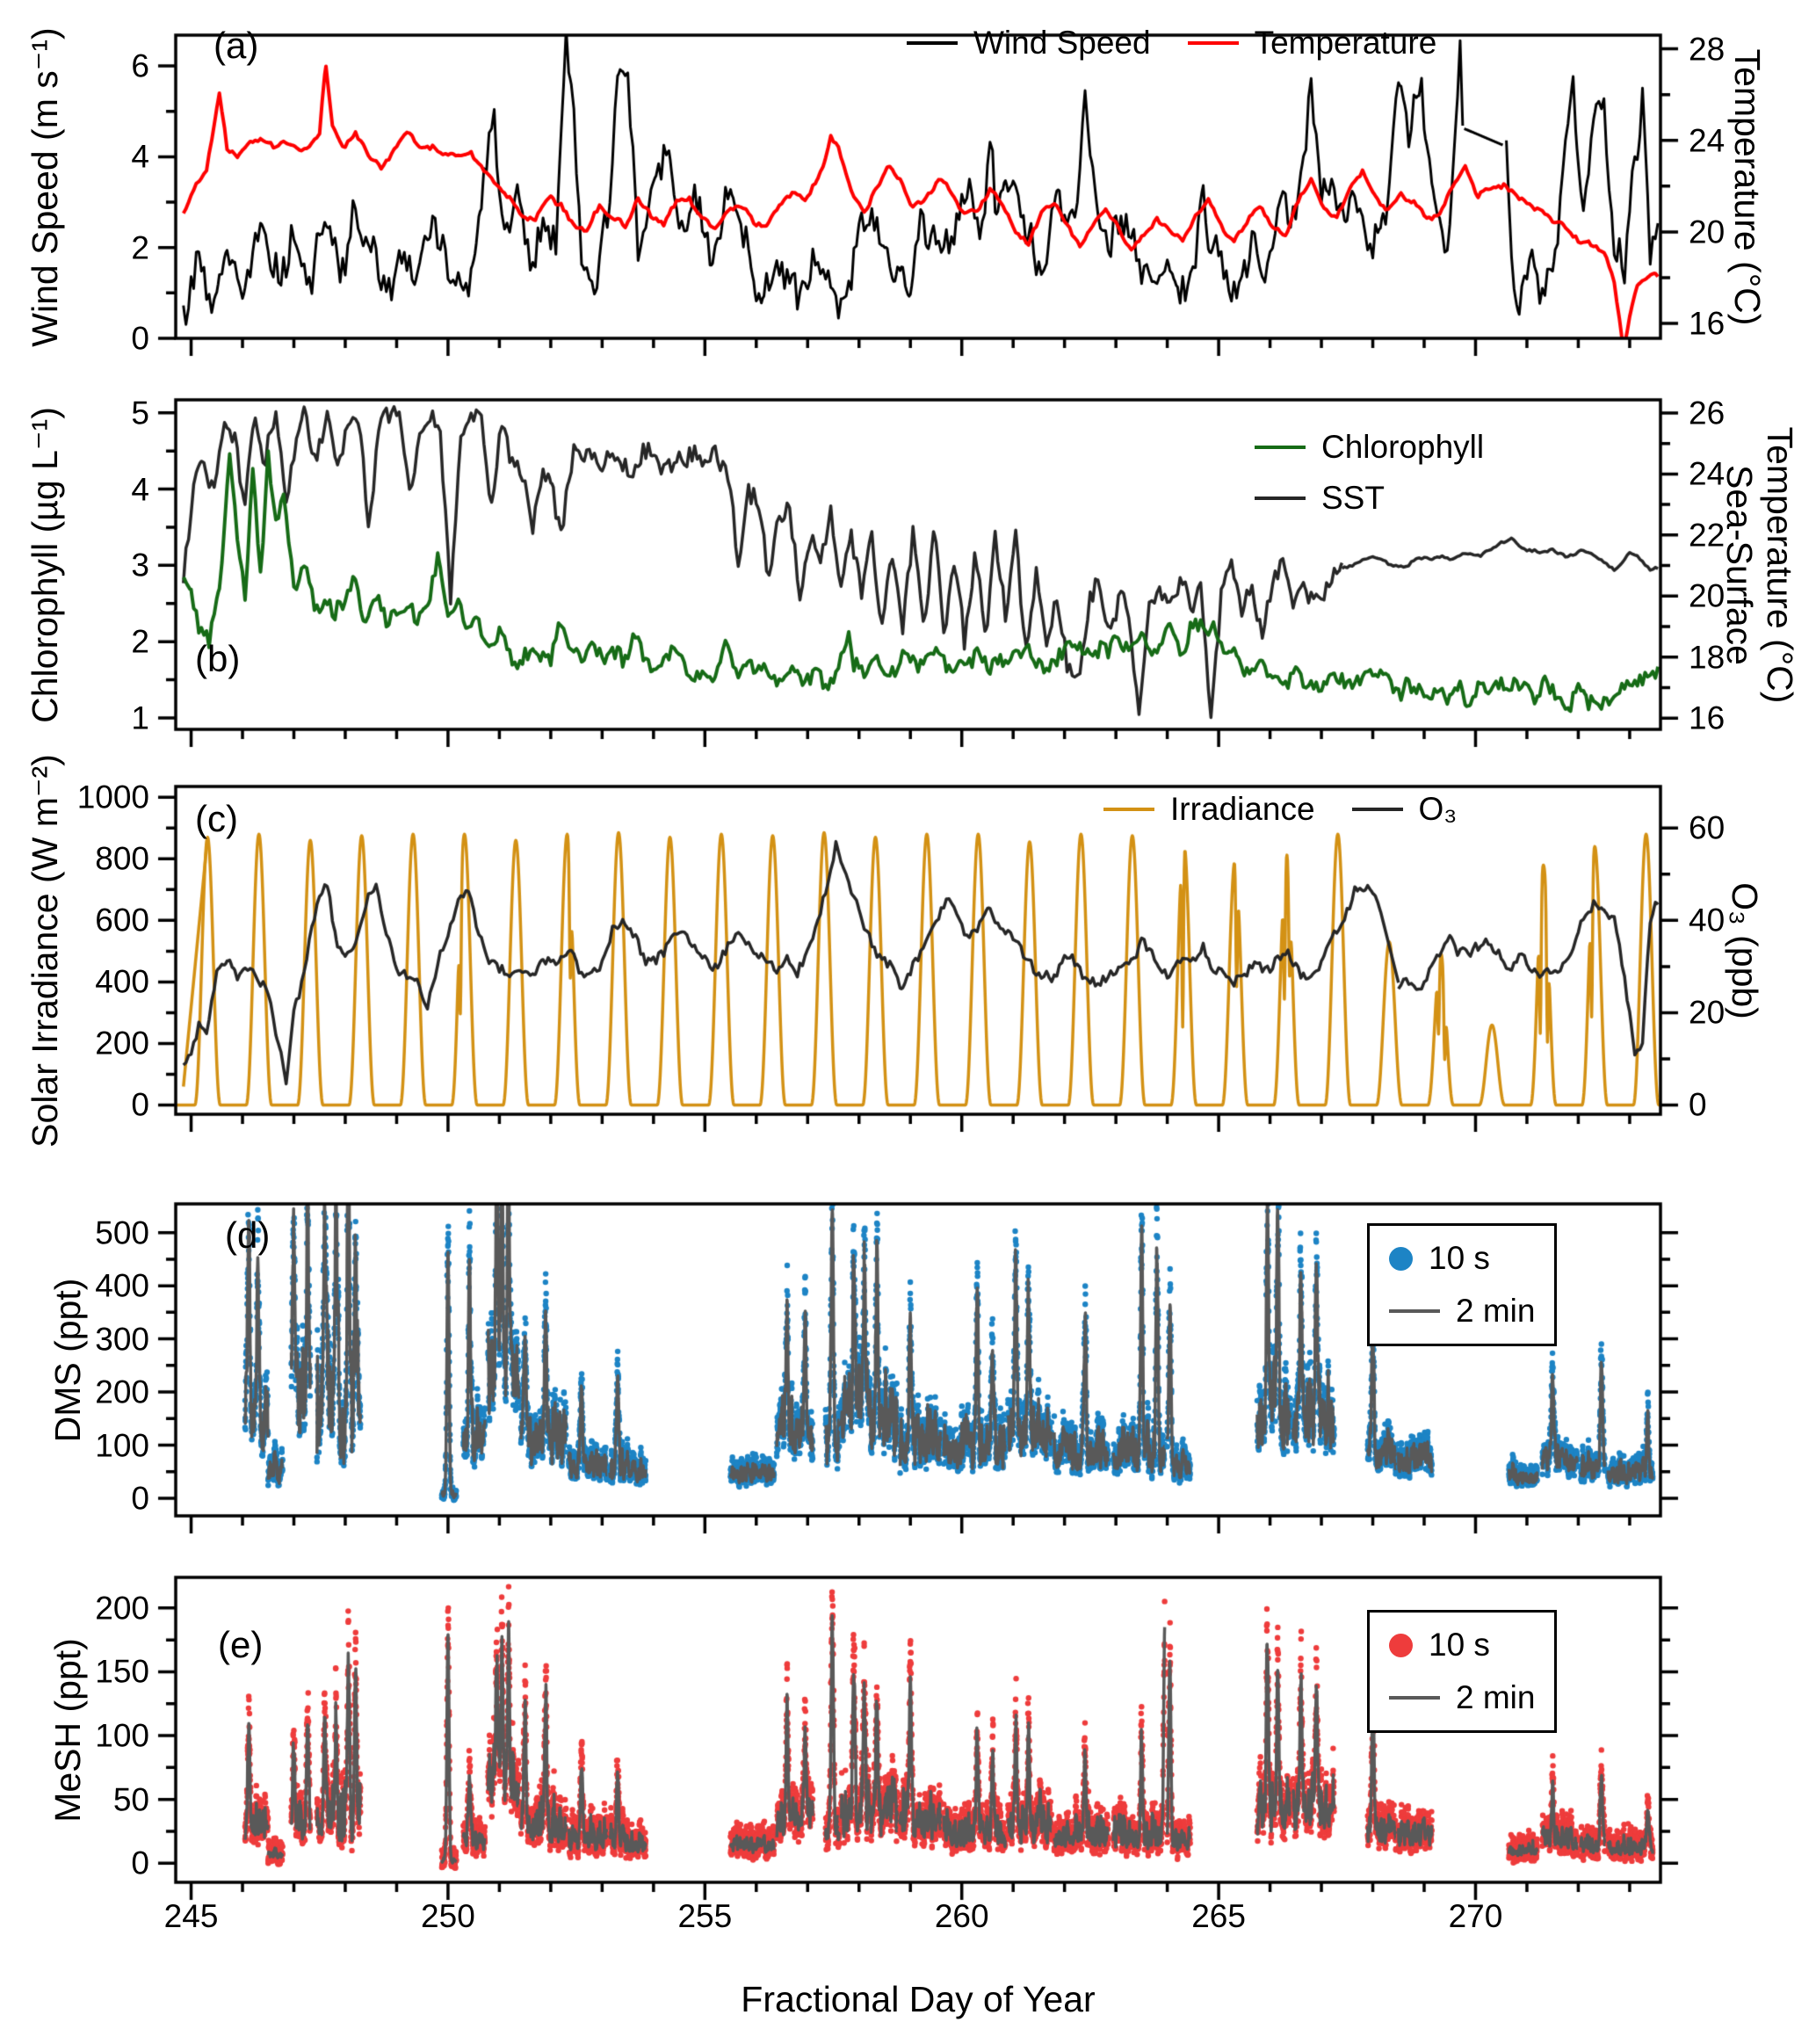 This screenshot has height=2044, width=1816. What do you see at coordinates (1172, 43) in the screenshot?
I see `legend-a: Wind Speed Temperature` at bounding box center [1172, 43].